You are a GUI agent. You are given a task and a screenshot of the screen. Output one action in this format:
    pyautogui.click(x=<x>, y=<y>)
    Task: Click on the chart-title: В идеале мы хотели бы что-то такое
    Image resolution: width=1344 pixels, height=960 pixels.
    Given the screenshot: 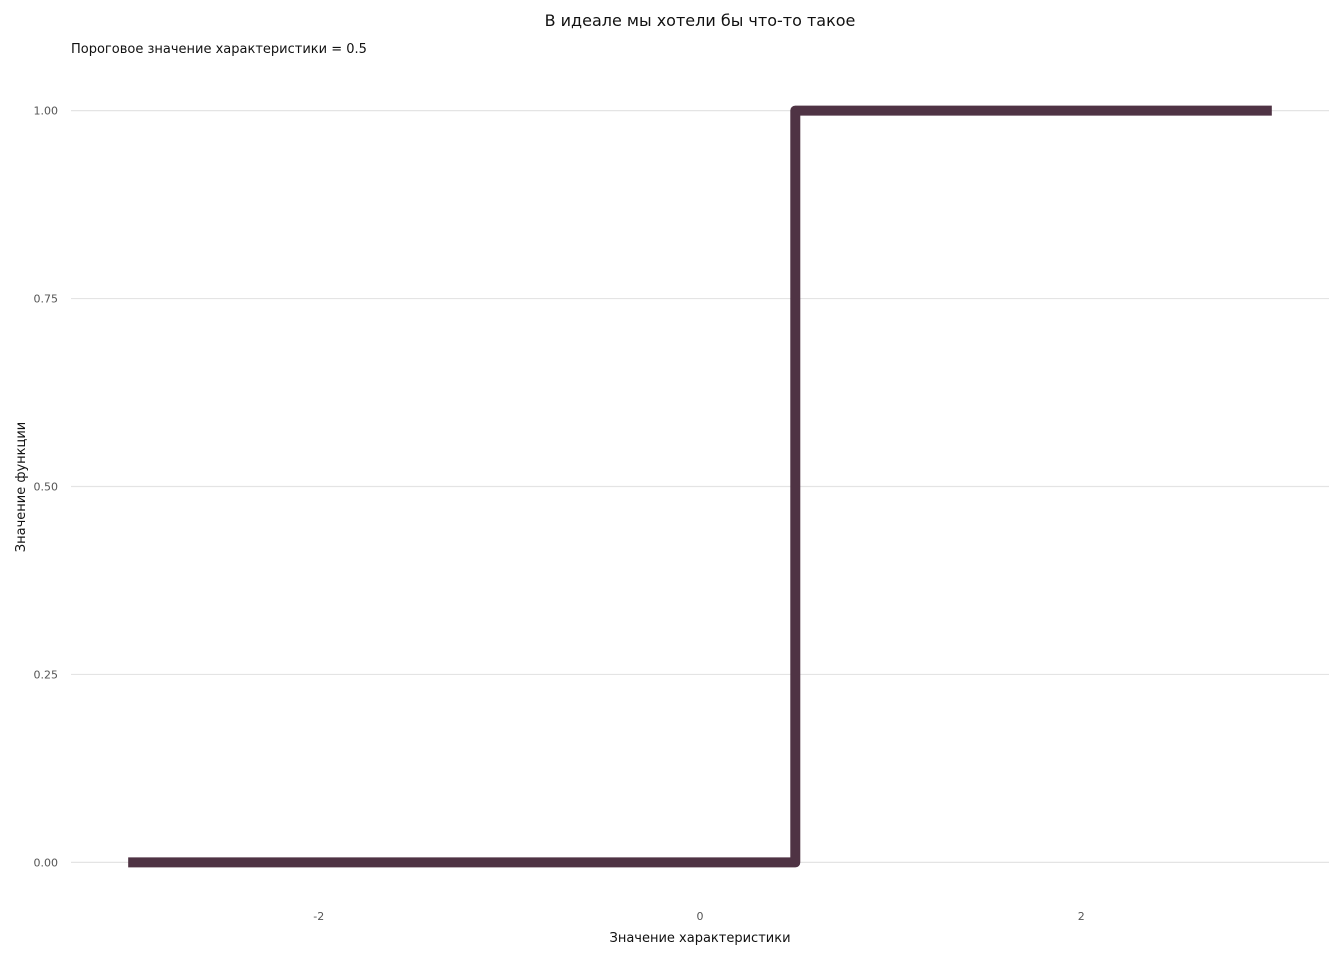 What is the action you would take?
    pyautogui.click(x=700, y=20)
    